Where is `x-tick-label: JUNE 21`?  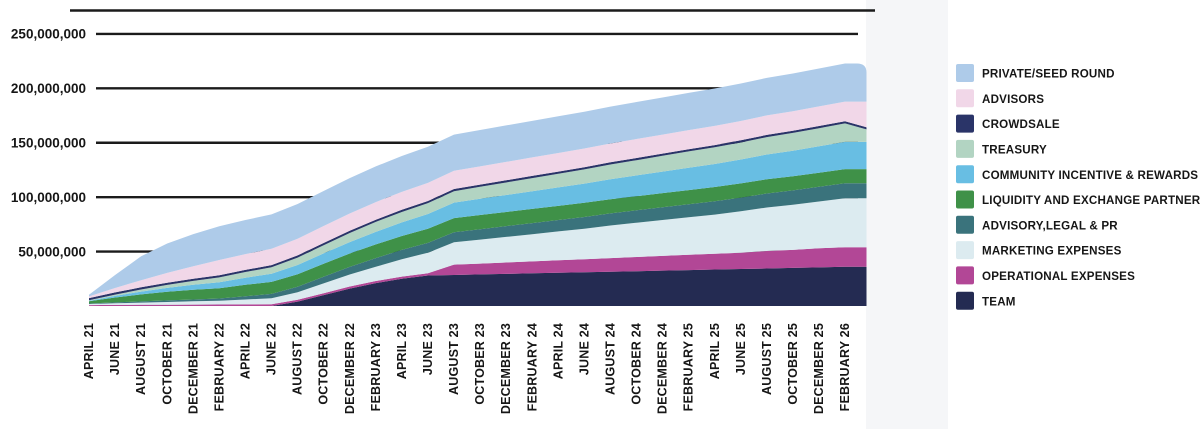
x-tick-label: JUNE 21 is located at coordinates (115, 349).